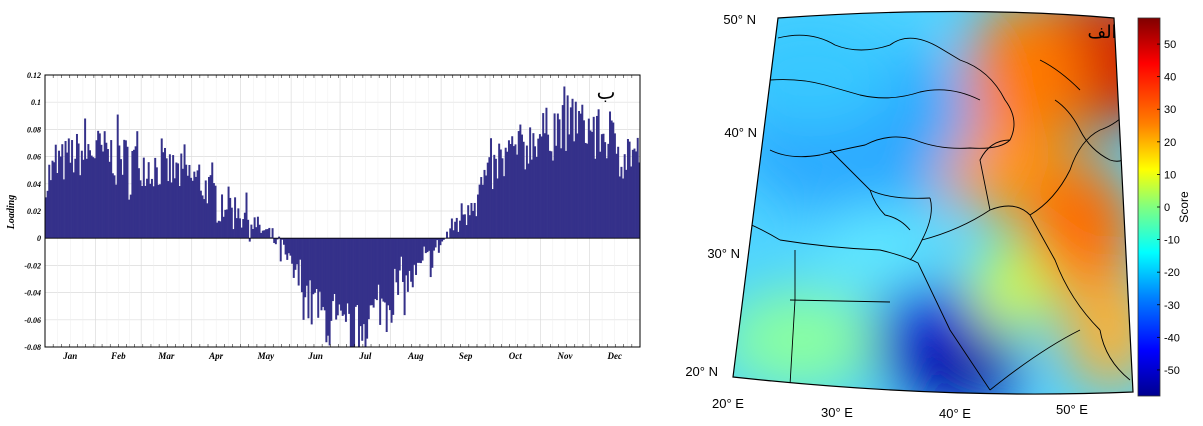  What do you see at coordinates (166, 356) in the screenshot?
I see `month-label: Mar` at bounding box center [166, 356].